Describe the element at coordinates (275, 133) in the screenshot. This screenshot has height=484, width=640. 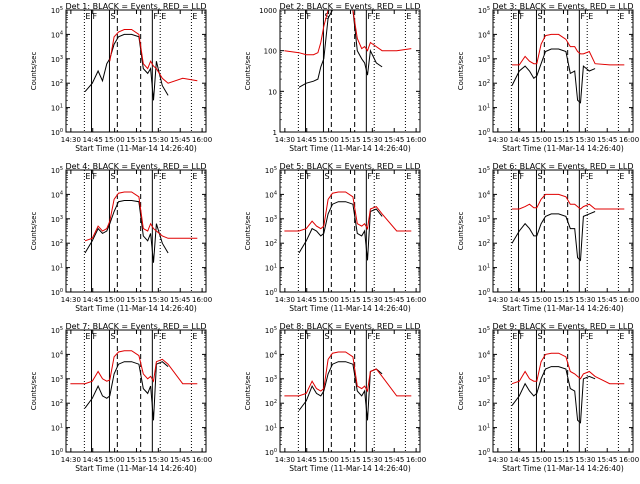
I see `y-tick-label: 1` at that location.